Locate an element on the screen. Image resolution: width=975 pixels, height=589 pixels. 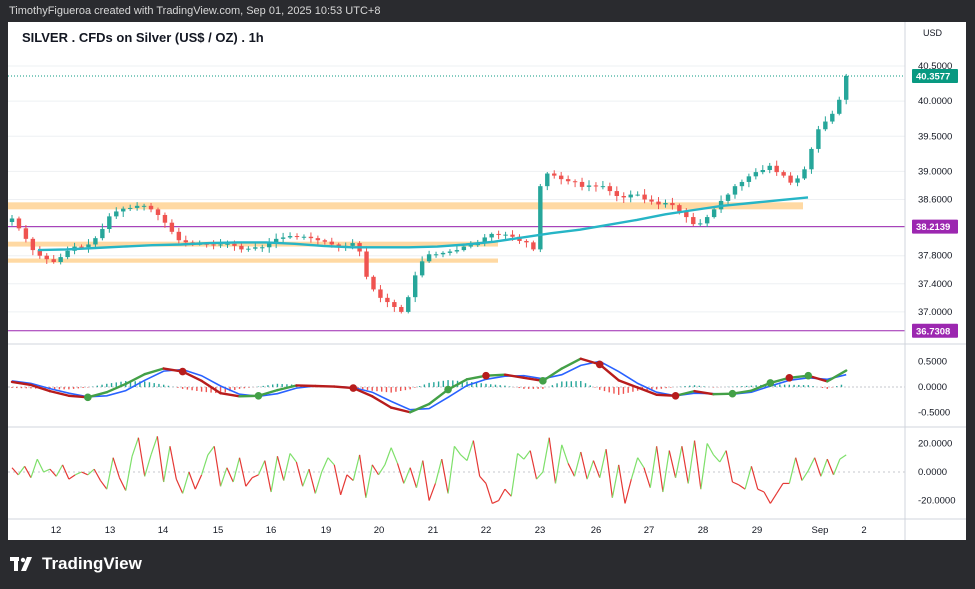
time-tick-label: 15 is located at coordinates (218, 530).